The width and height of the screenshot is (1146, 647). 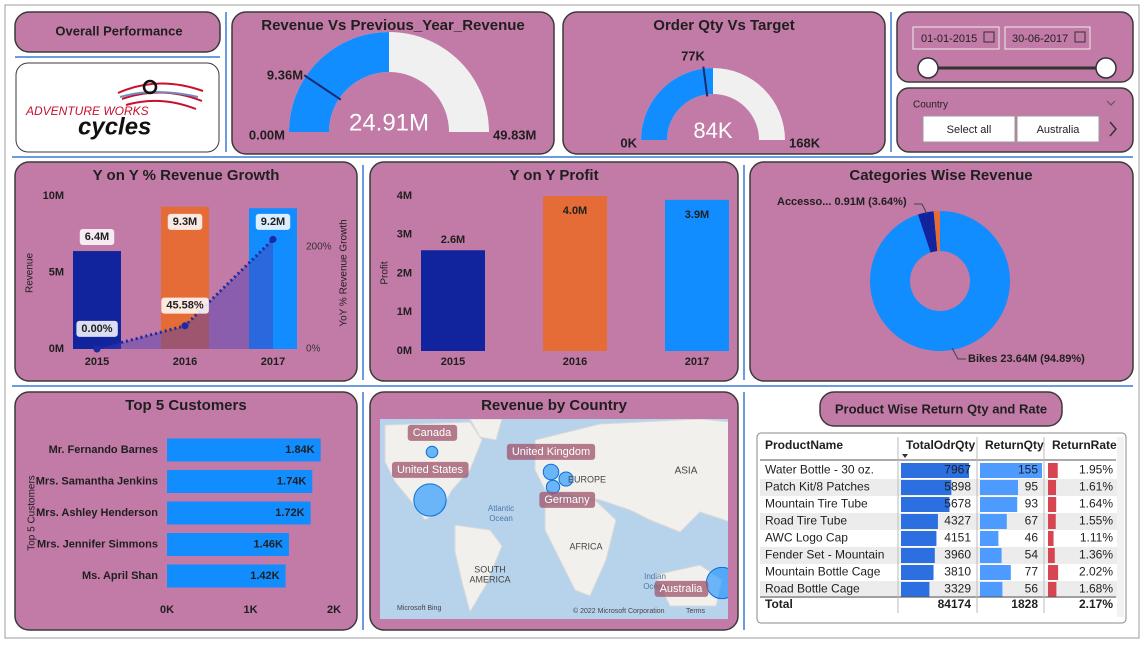 What do you see at coordinates (1096, 555) in the screenshot?
I see `cell: 1.36%` at bounding box center [1096, 555].